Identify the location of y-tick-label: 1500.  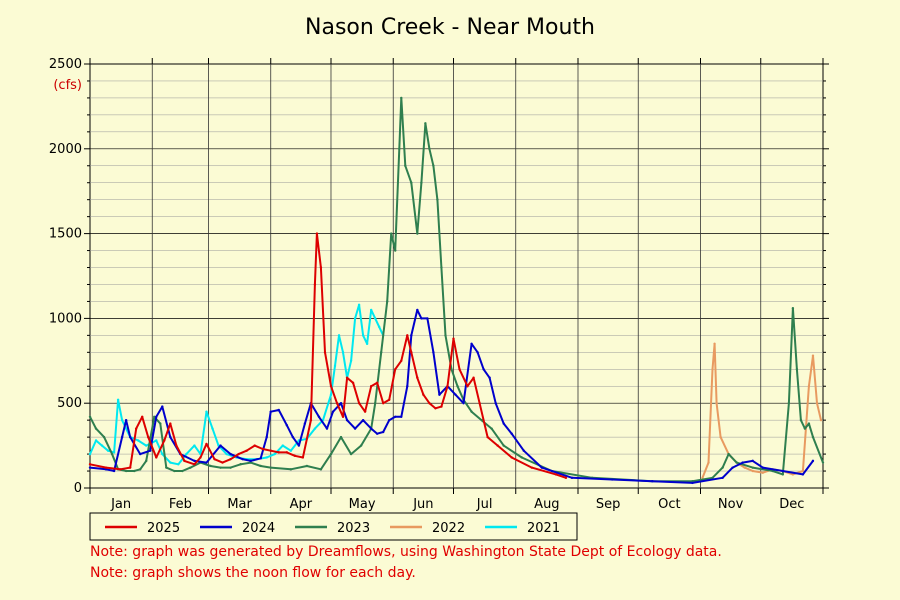
(65, 234).